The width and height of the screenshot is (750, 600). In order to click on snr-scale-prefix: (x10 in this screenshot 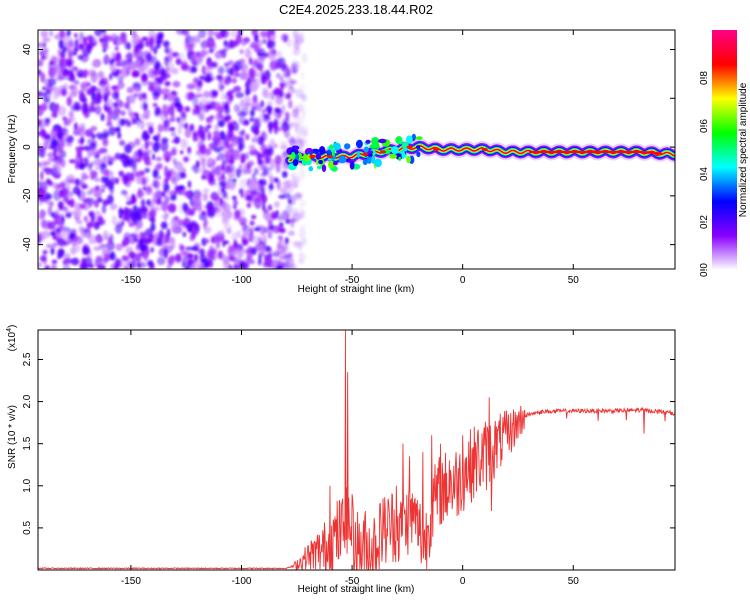, I will do `click(12, 341)`.